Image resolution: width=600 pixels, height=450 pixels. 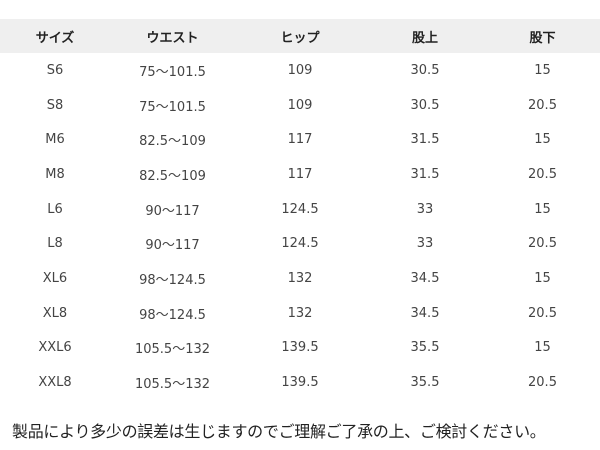 What do you see at coordinates (55, 174) in the screenshot?
I see `cell-size: M8` at bounding box center [55, 174].